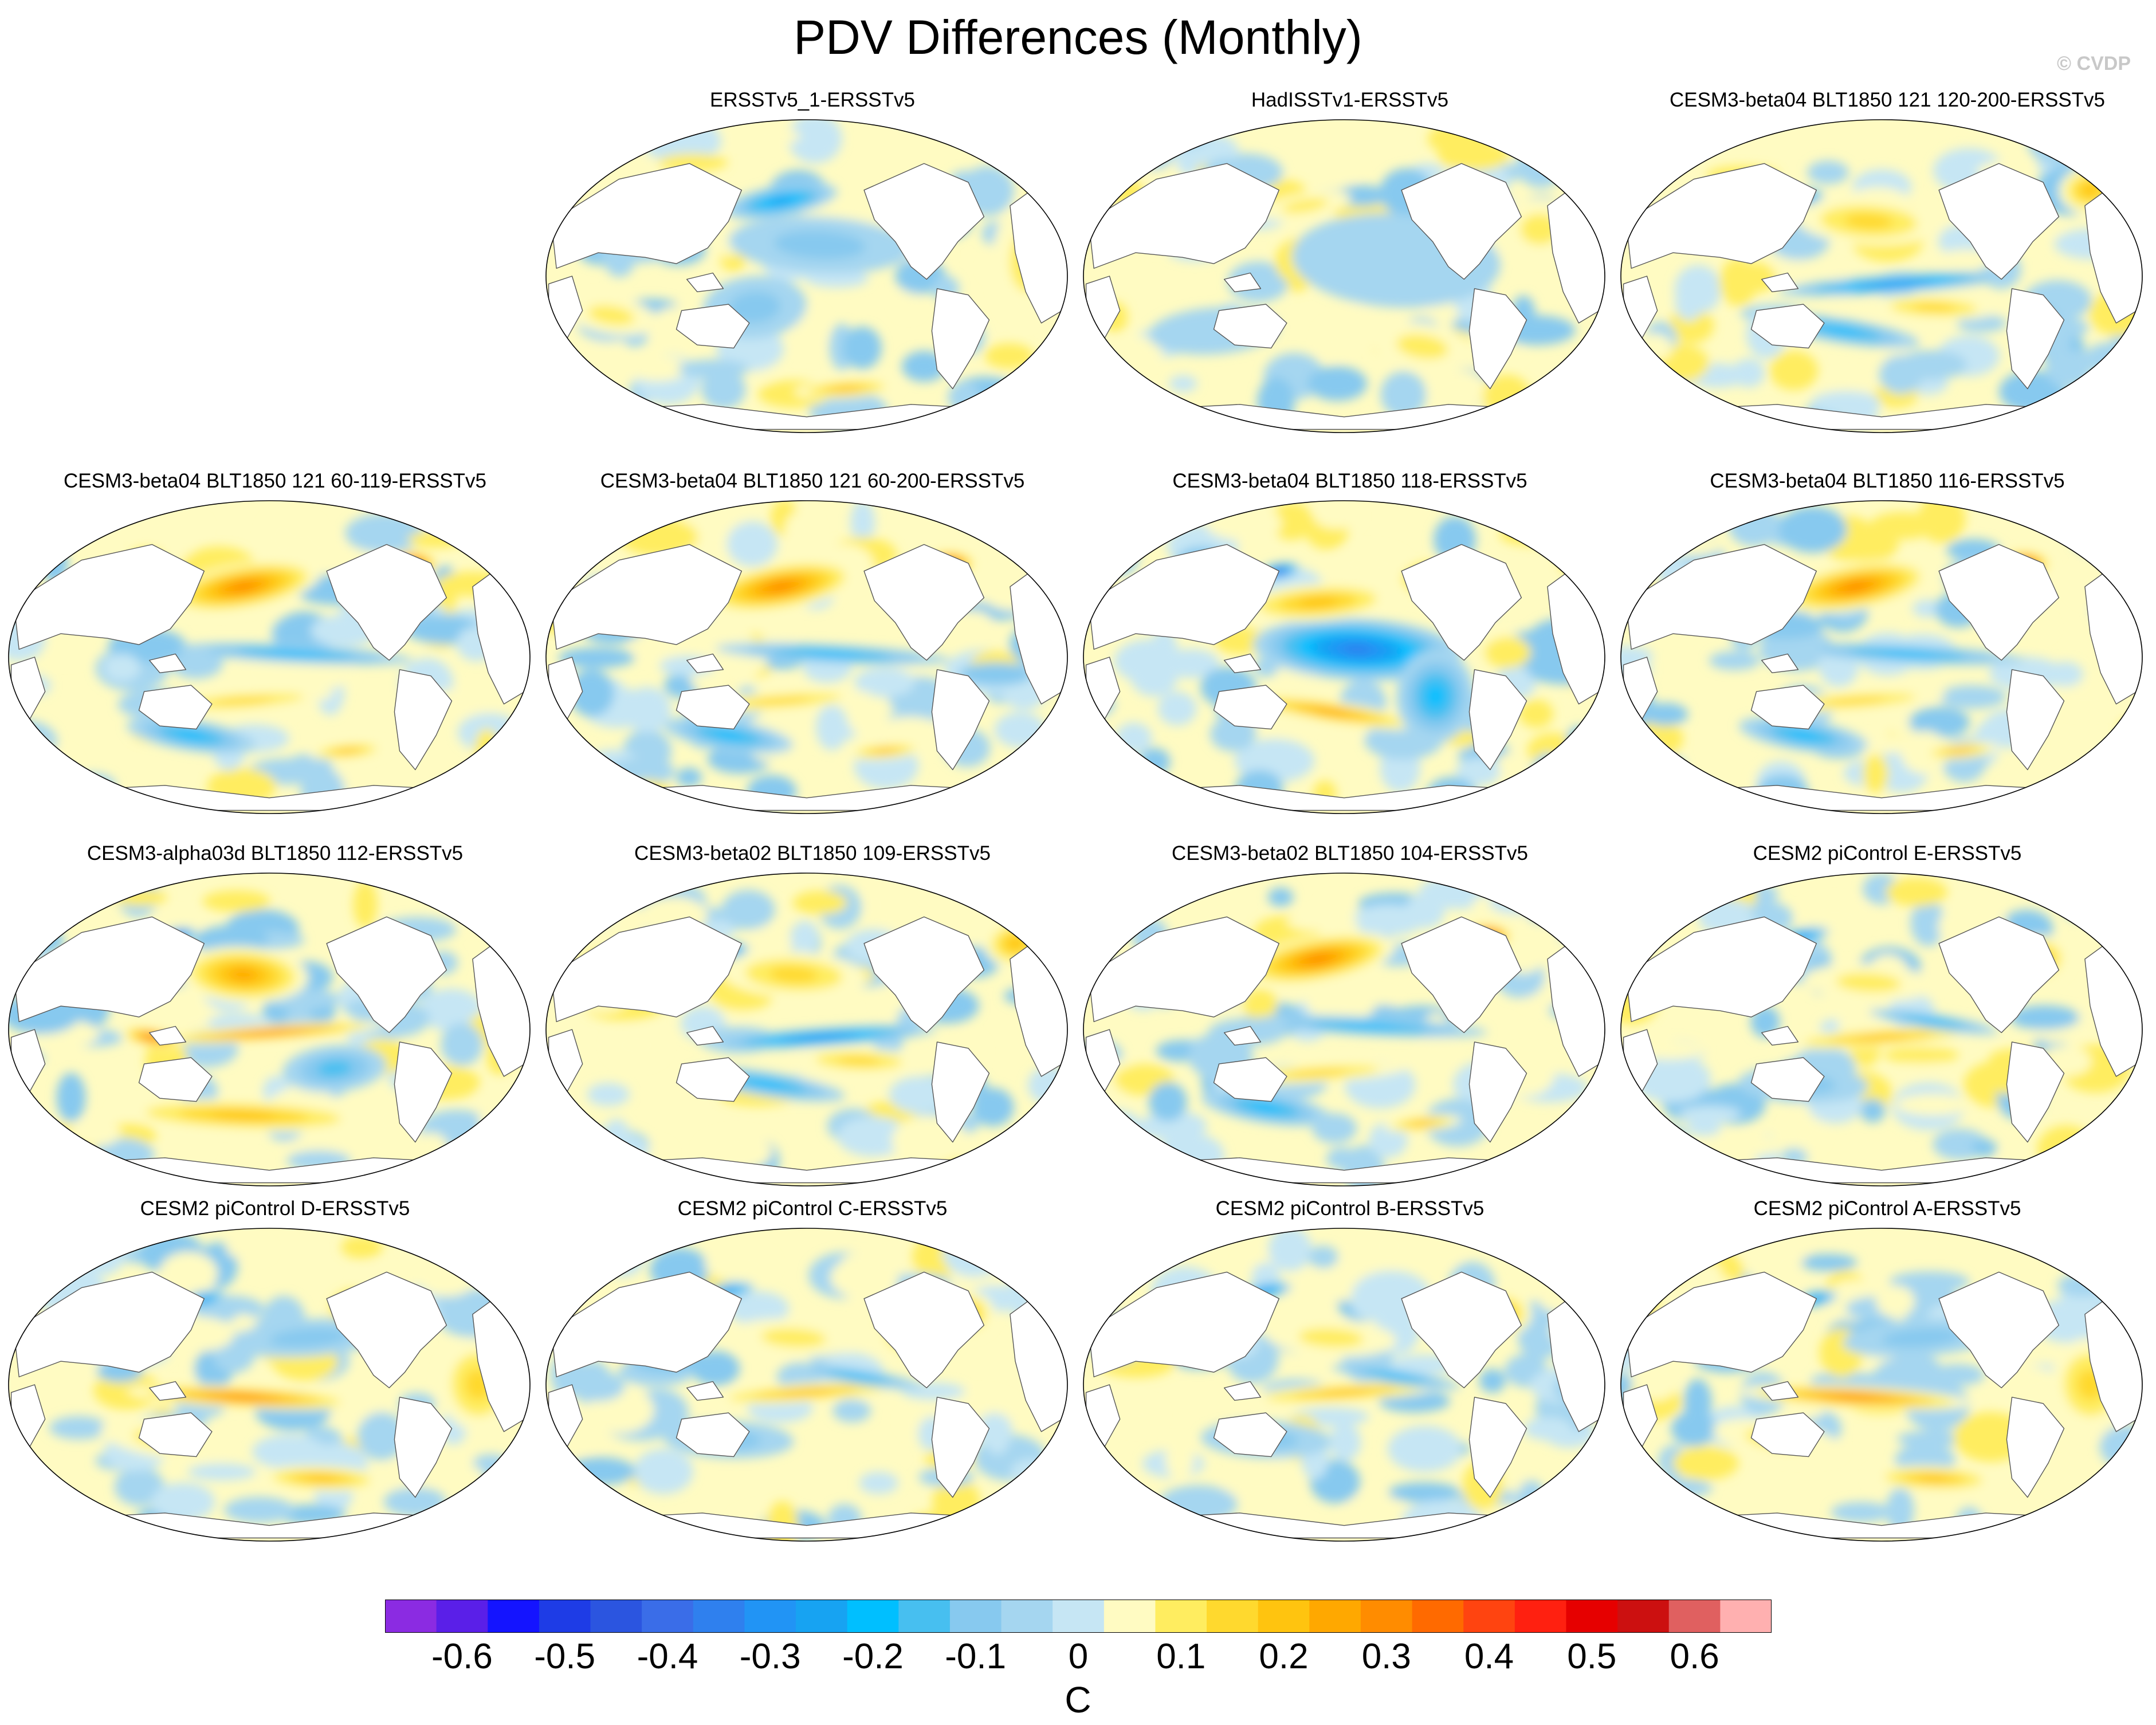 The height and width of the screenshot is (1725, 2156). I want to click on cvdp-watermark: © CVDP, so click(2094, 63).